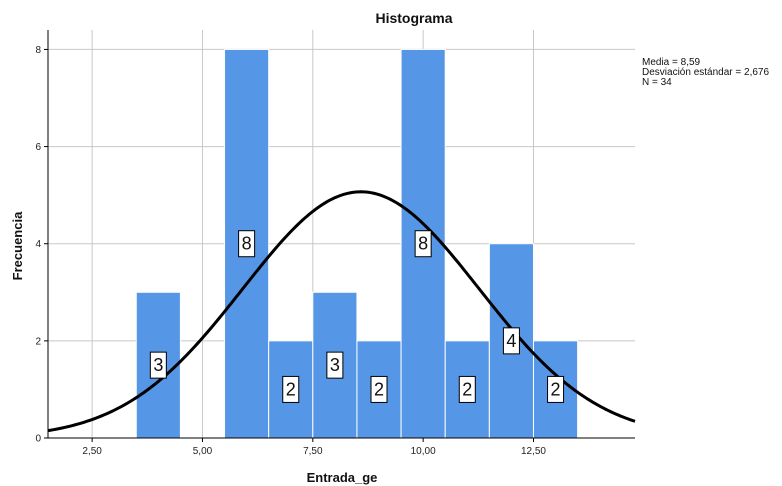  I want to click on histogram-bar, so click(291, 389).